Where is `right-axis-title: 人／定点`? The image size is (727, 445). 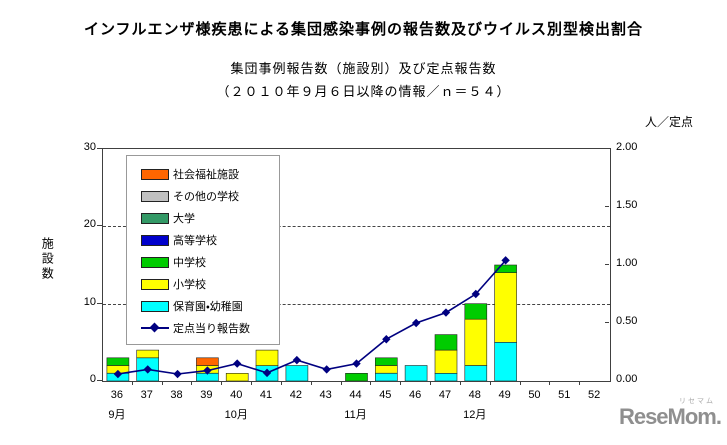 right-axis-title: 人／定点 is located at coordinates (668, 122).